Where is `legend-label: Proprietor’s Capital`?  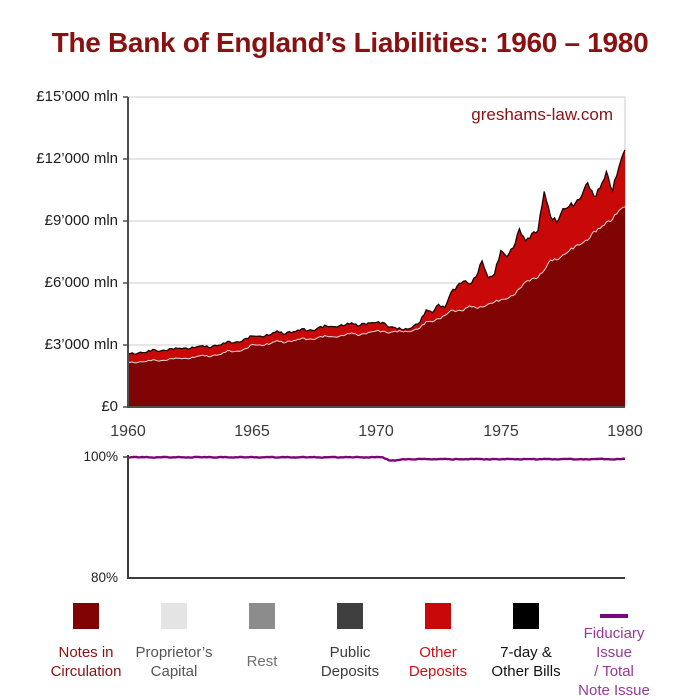
legend-label: Proprietor’s Capital is located at coordinates (174, 661).